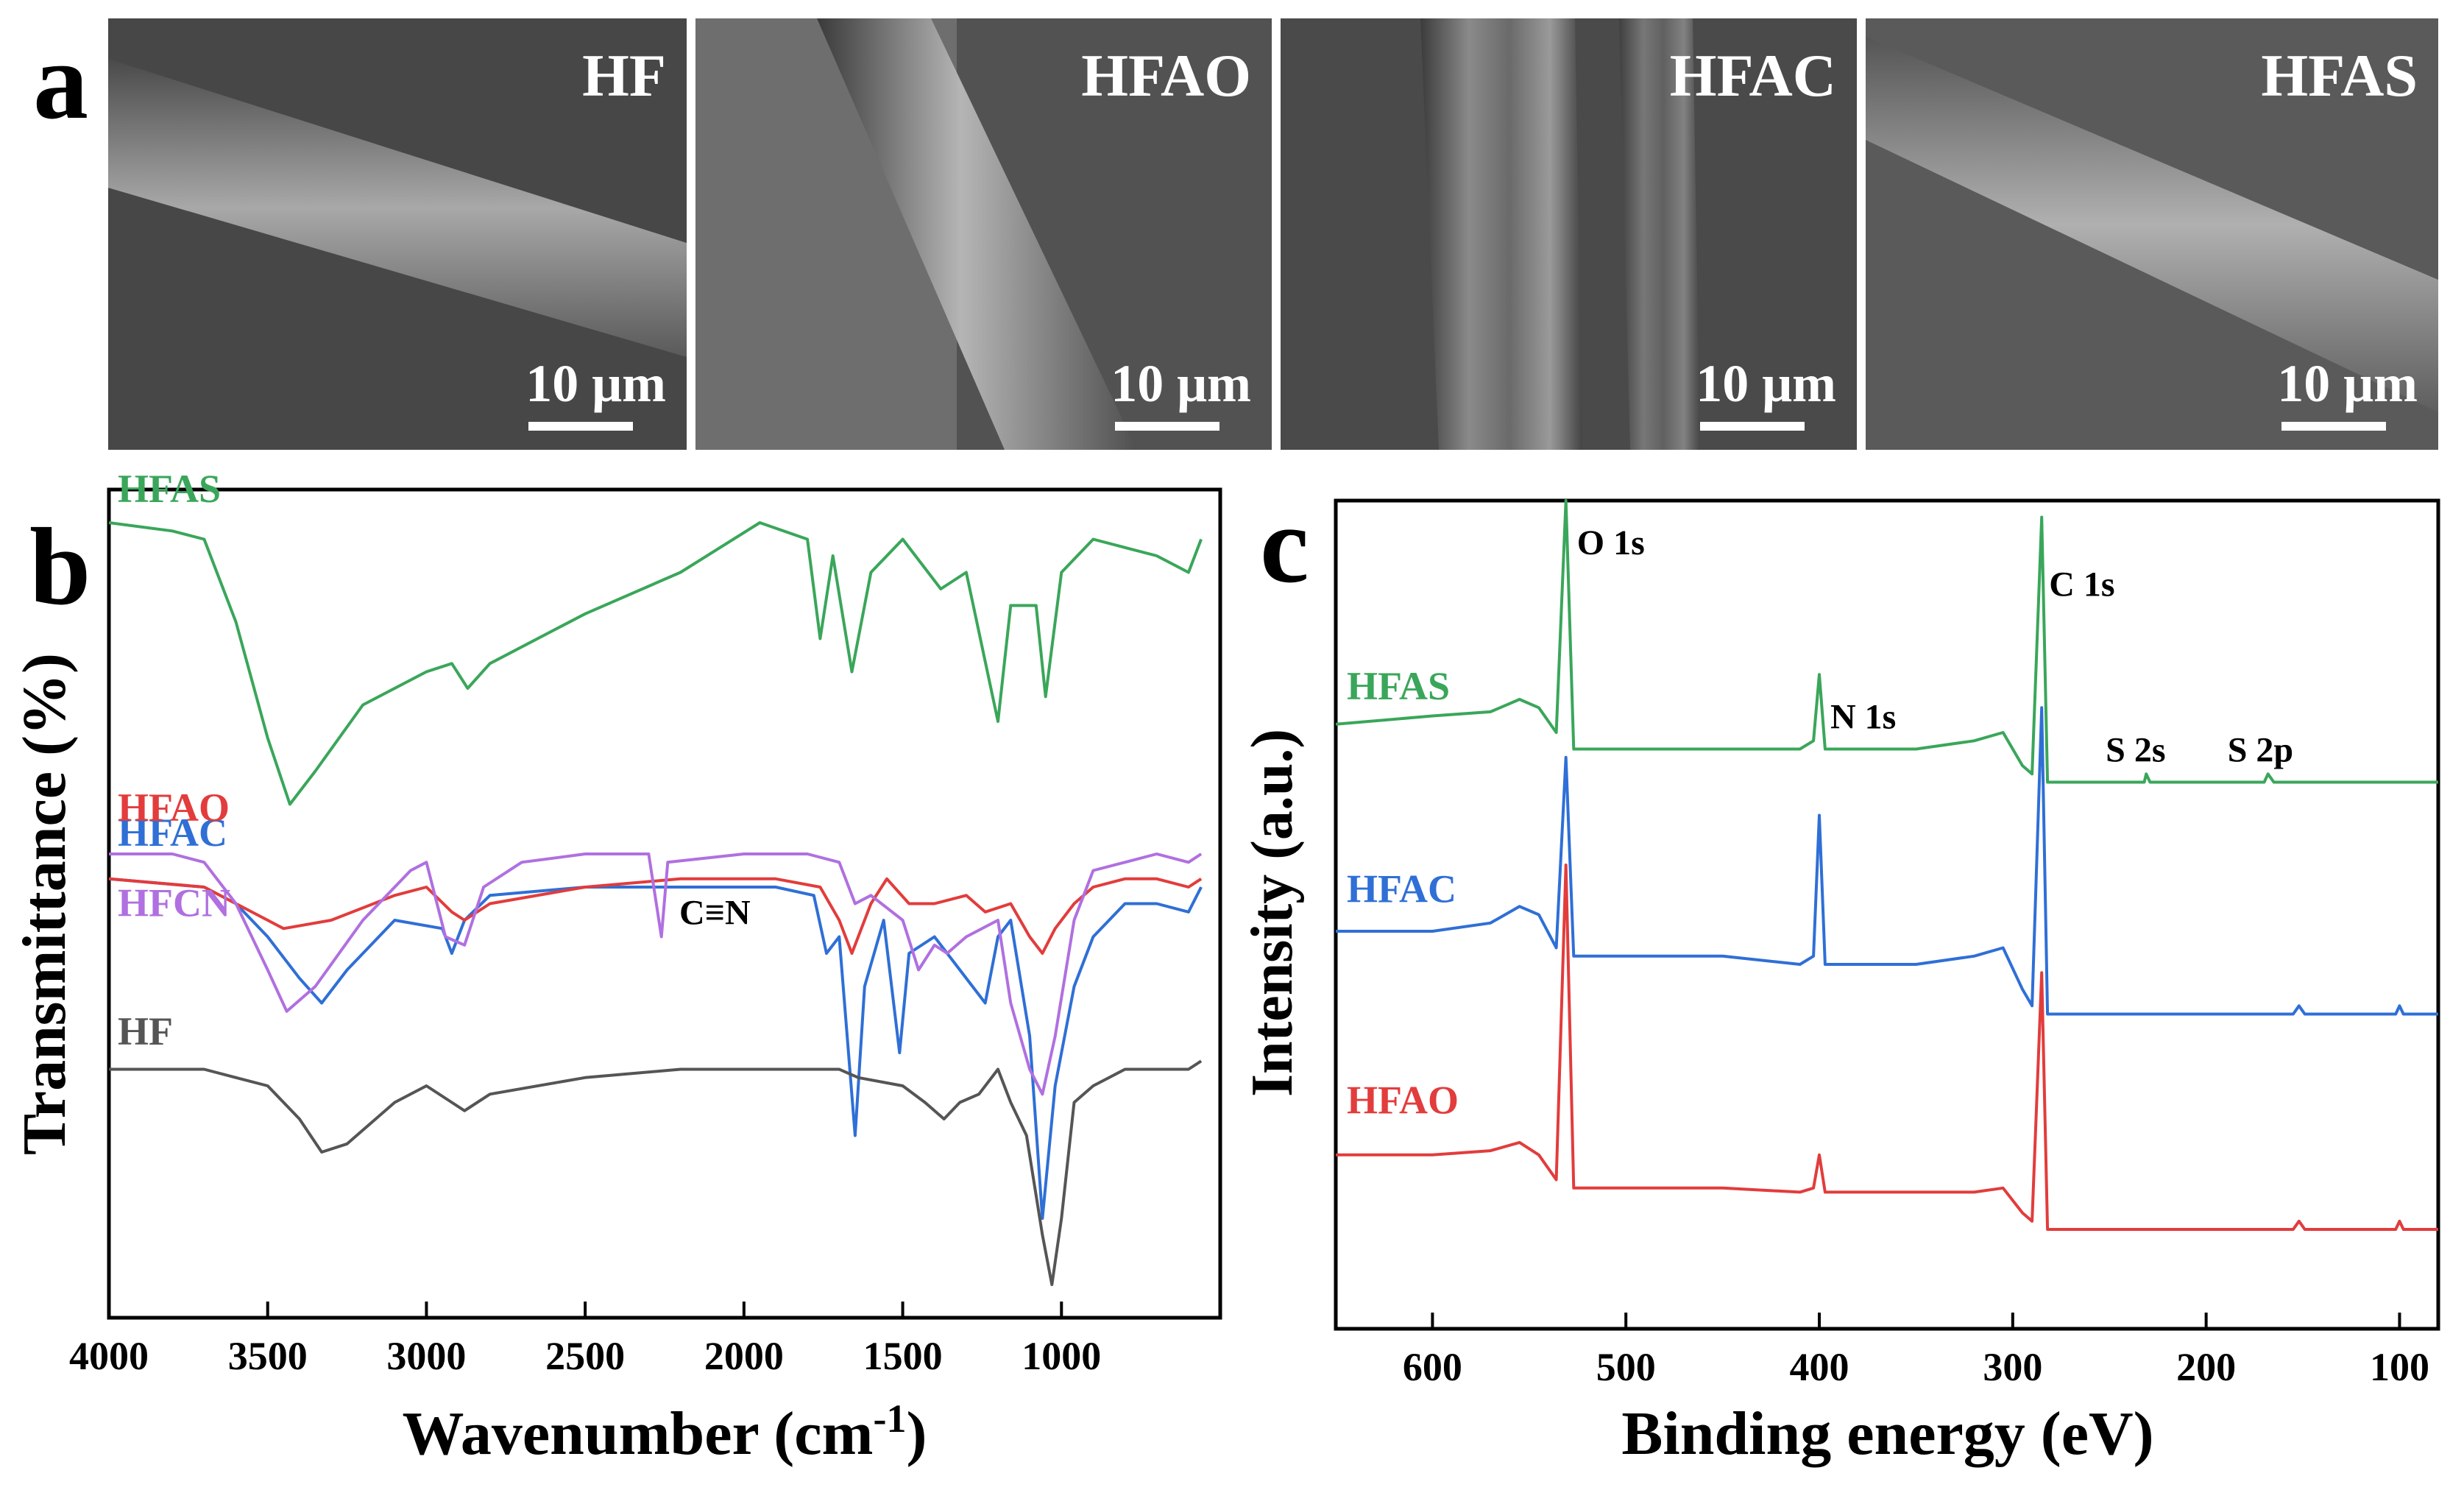  Describe the element at coordinates (426, 1356) in the screenshot. I see `x-tick-label: 3000` at that location.